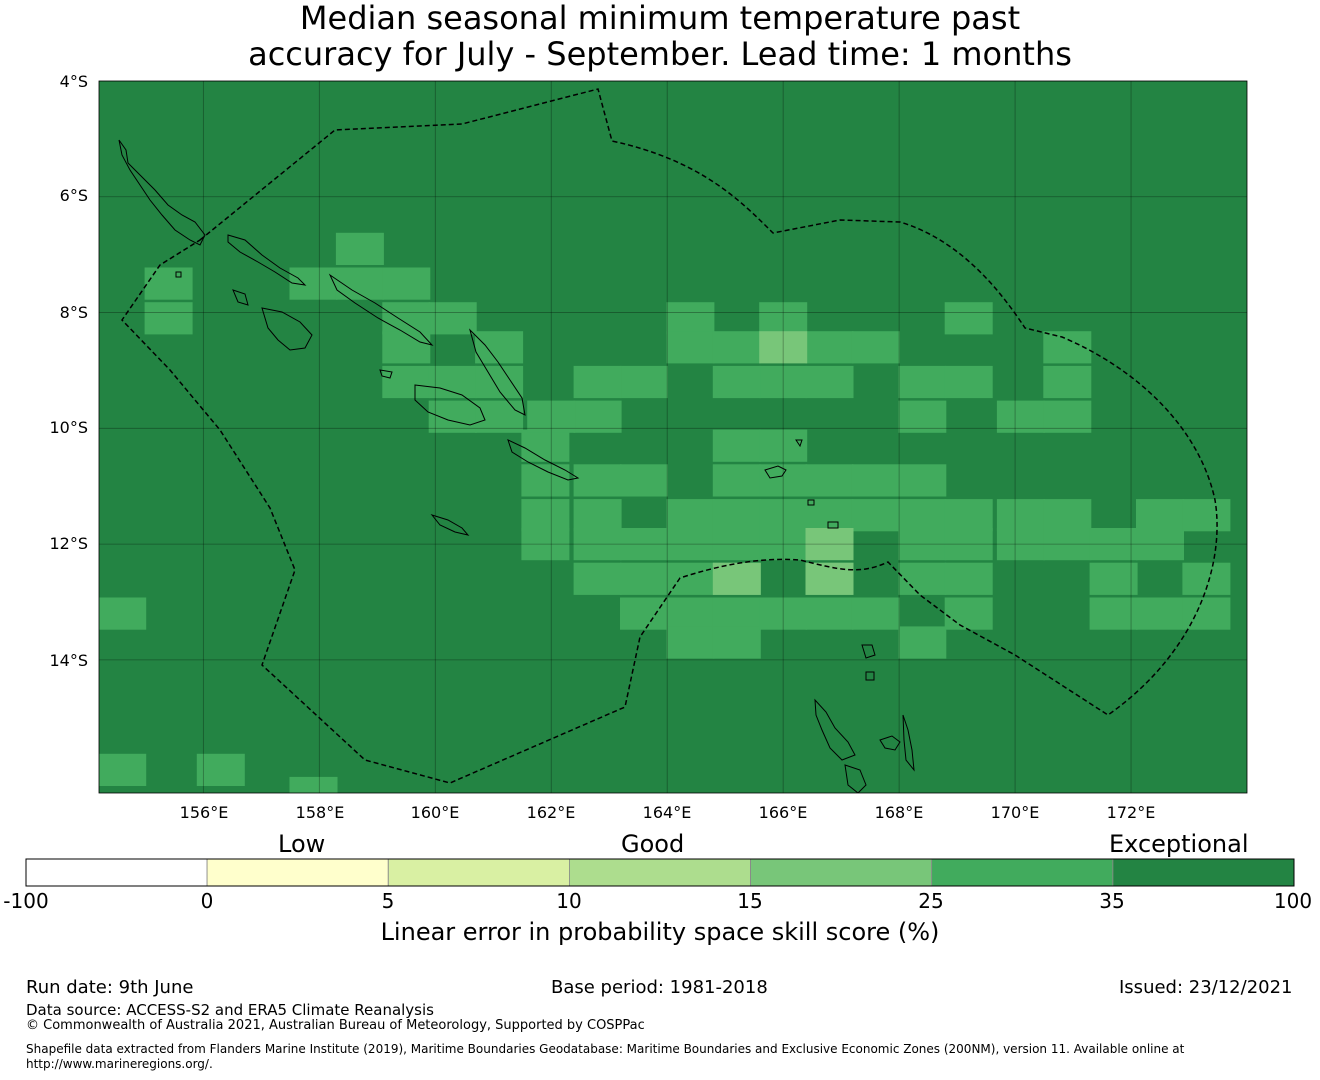 This screenshot has height=1080, width=1320. Describe the element at coordinates (68, 543) in the screenshot. I see `lat-label-12s: 12°S` at that location.